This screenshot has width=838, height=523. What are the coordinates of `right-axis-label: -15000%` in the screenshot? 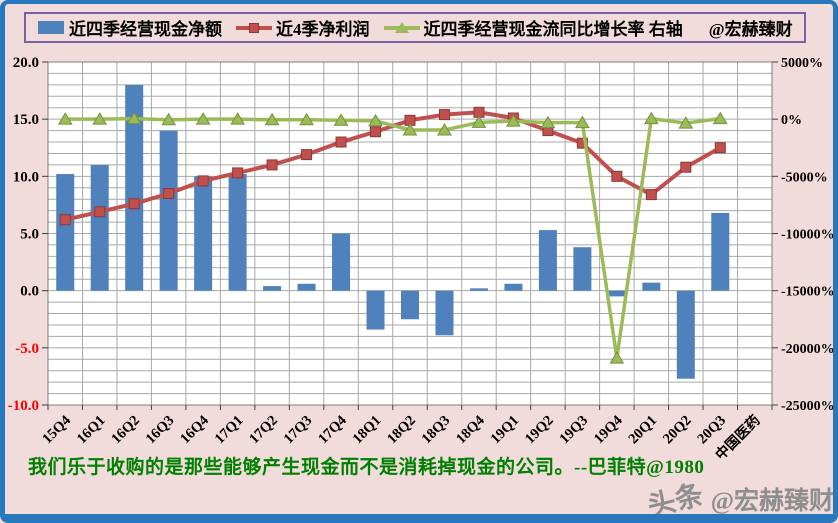 It's located at (808, 292).